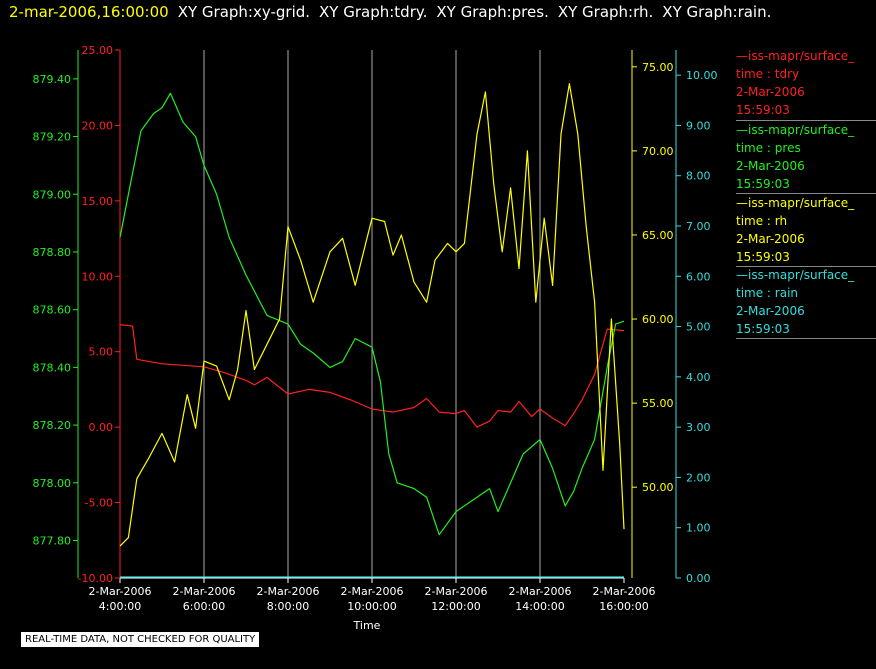  Describe the element at coordinates (99, 503) in the screenshot. I see `tdry-tick-label: -5.00` at that location.